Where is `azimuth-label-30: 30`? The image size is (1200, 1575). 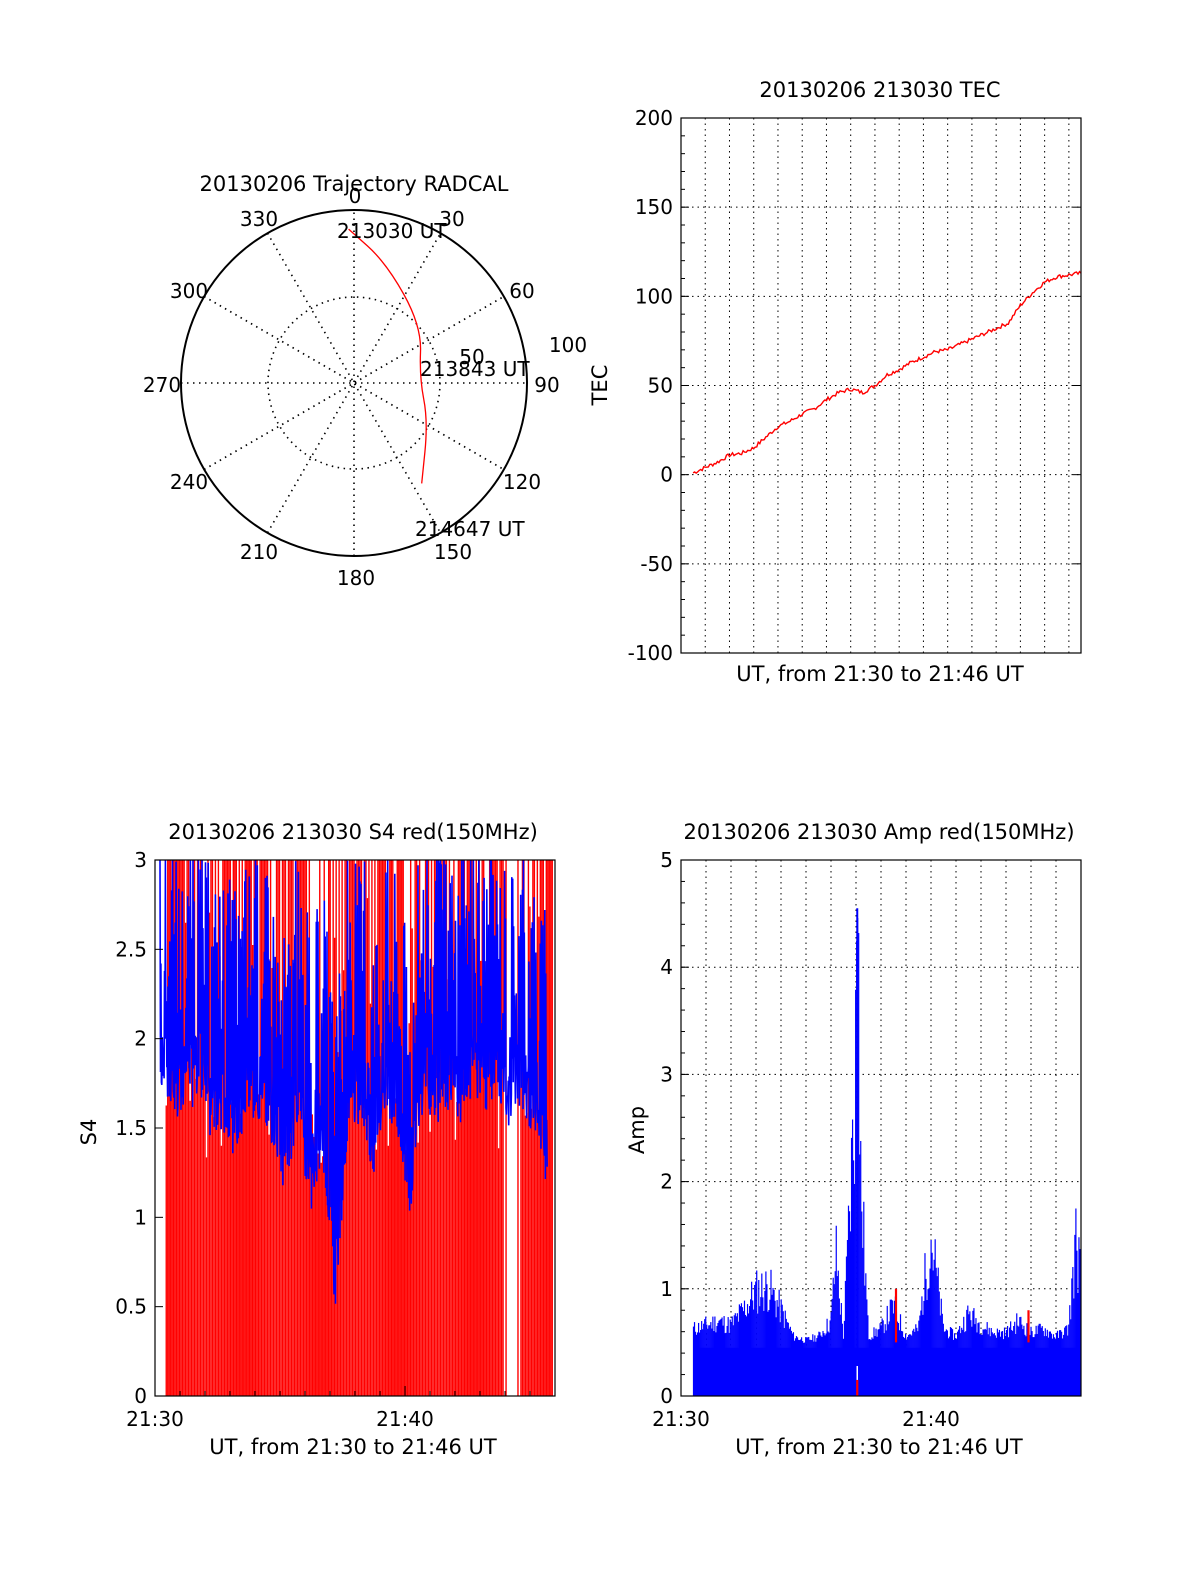 azimuth-label-30: 30 is located at coordinates (451, 219).